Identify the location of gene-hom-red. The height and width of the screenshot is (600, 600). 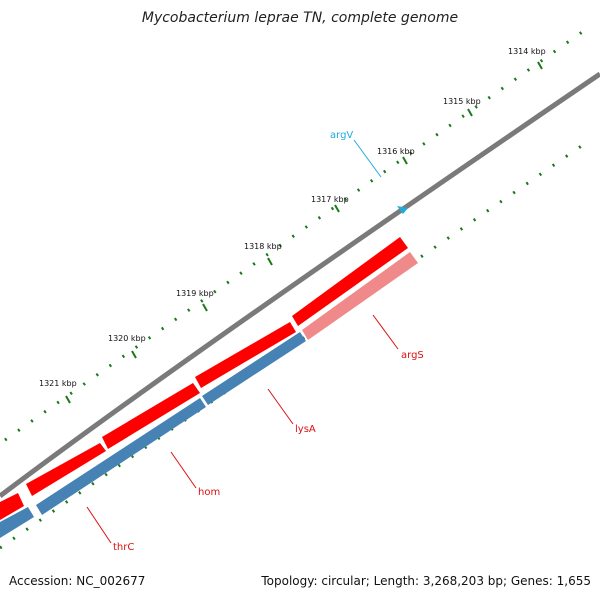
(151, 416).